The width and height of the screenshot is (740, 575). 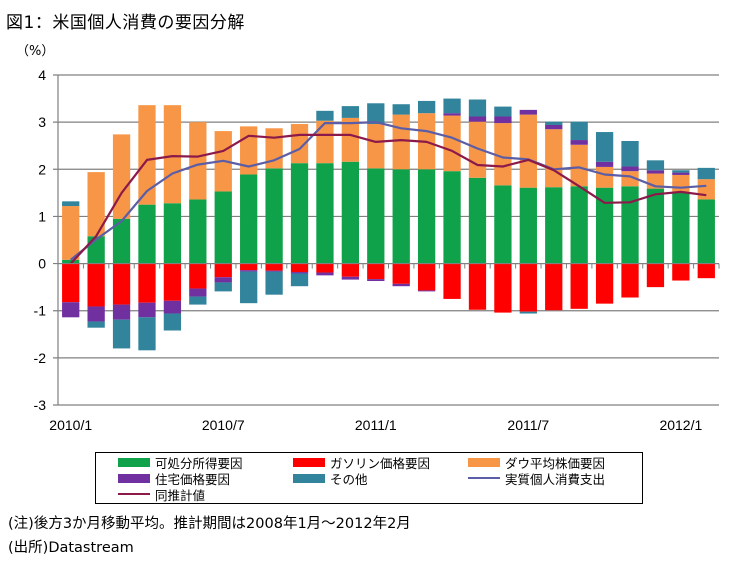 I want to click on y-tick-label: -1, so click(x=40, y=311).